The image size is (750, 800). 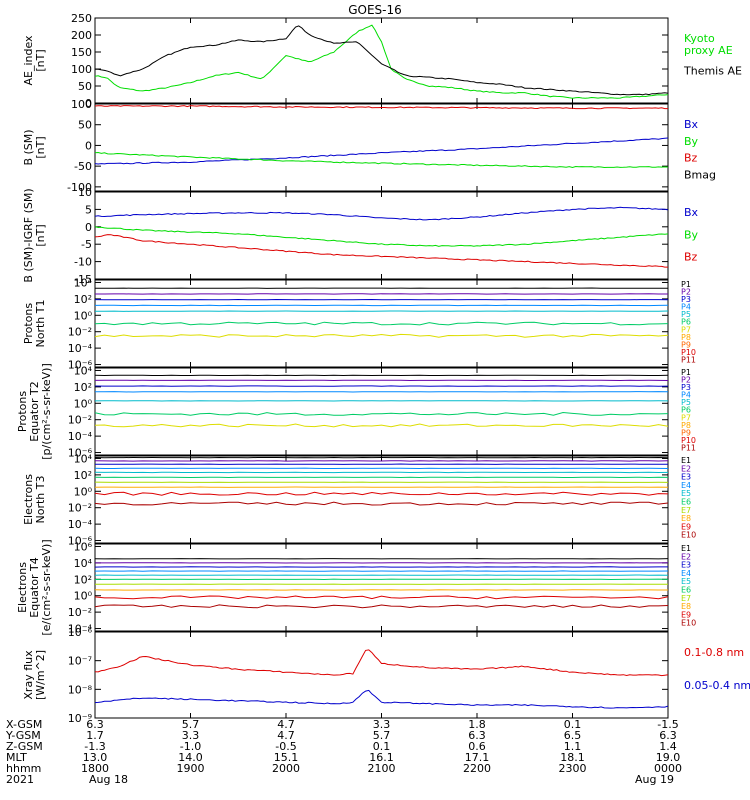 What do you see at coordinates (34, 324) in the screenshot?
I see `y-axis-label: ProtonsNorth T1` at bounding box center [34, 324].